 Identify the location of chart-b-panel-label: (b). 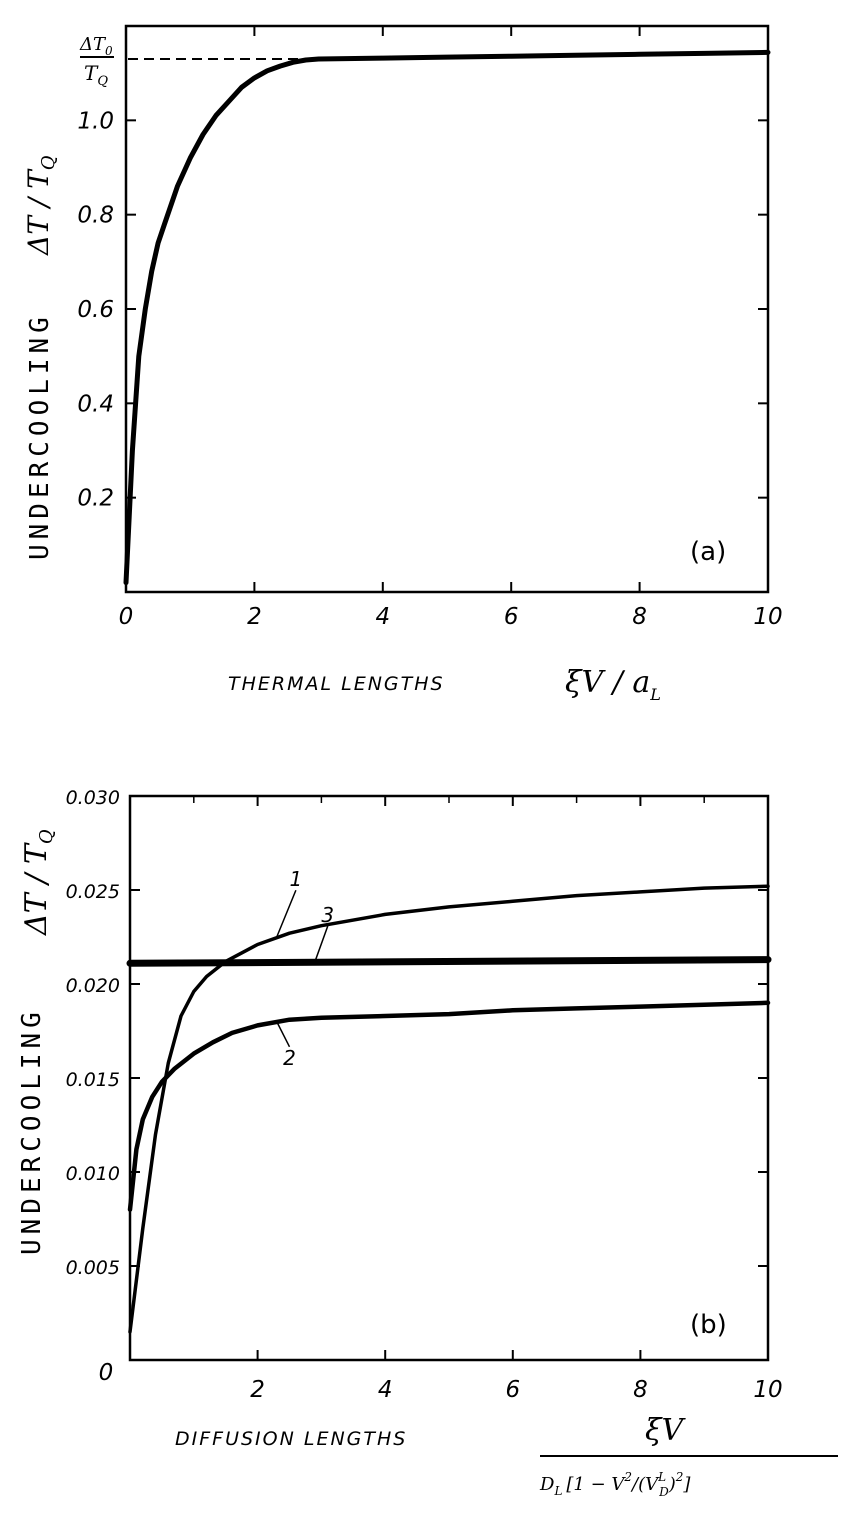
(708, 1325).